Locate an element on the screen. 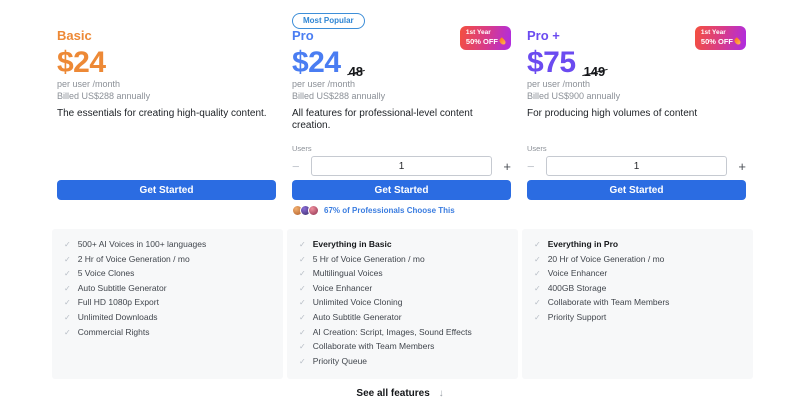  social-proof-label: 67% of Professionals Choose This is located at coordinates (389, 210).